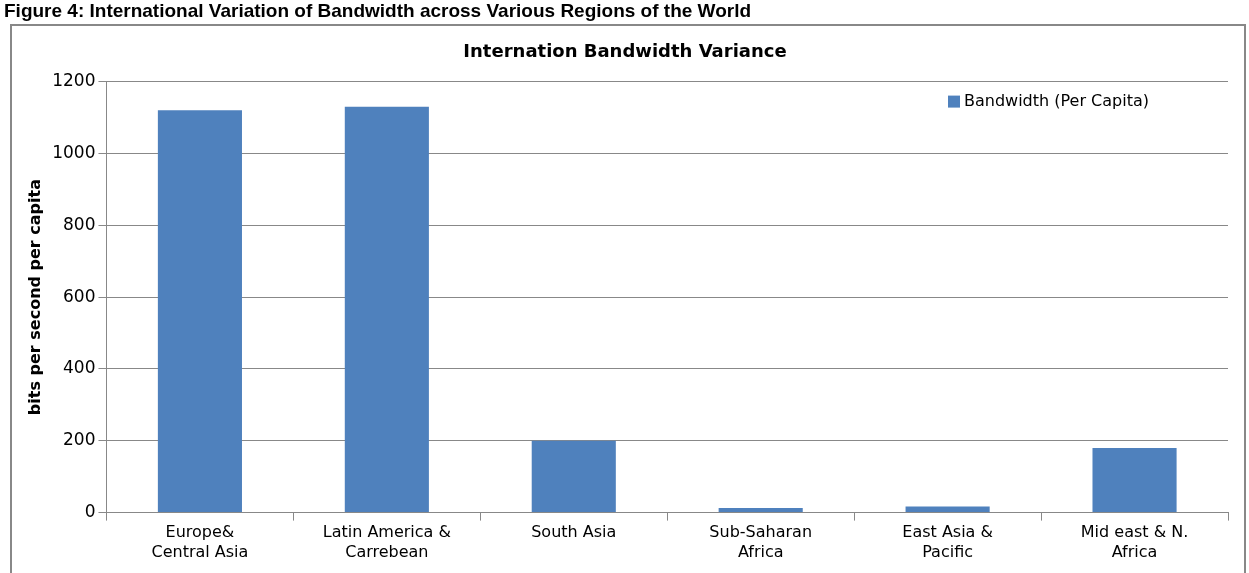  What do you see at coordinates (378, 11) in the screenshot?
I see `caption: Figure 4: International Variation of Bandwidth across Various Regions of the World` at bounding box center [378, 11].